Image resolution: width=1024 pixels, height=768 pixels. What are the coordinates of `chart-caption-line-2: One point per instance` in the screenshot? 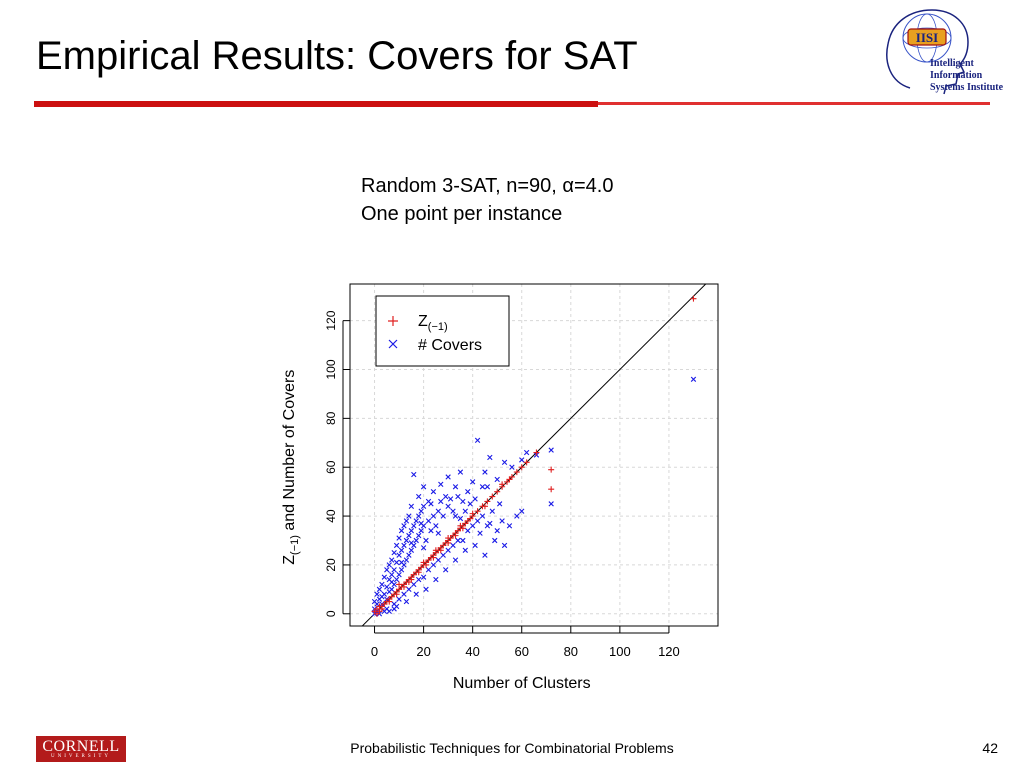 It's located at (462, 214).